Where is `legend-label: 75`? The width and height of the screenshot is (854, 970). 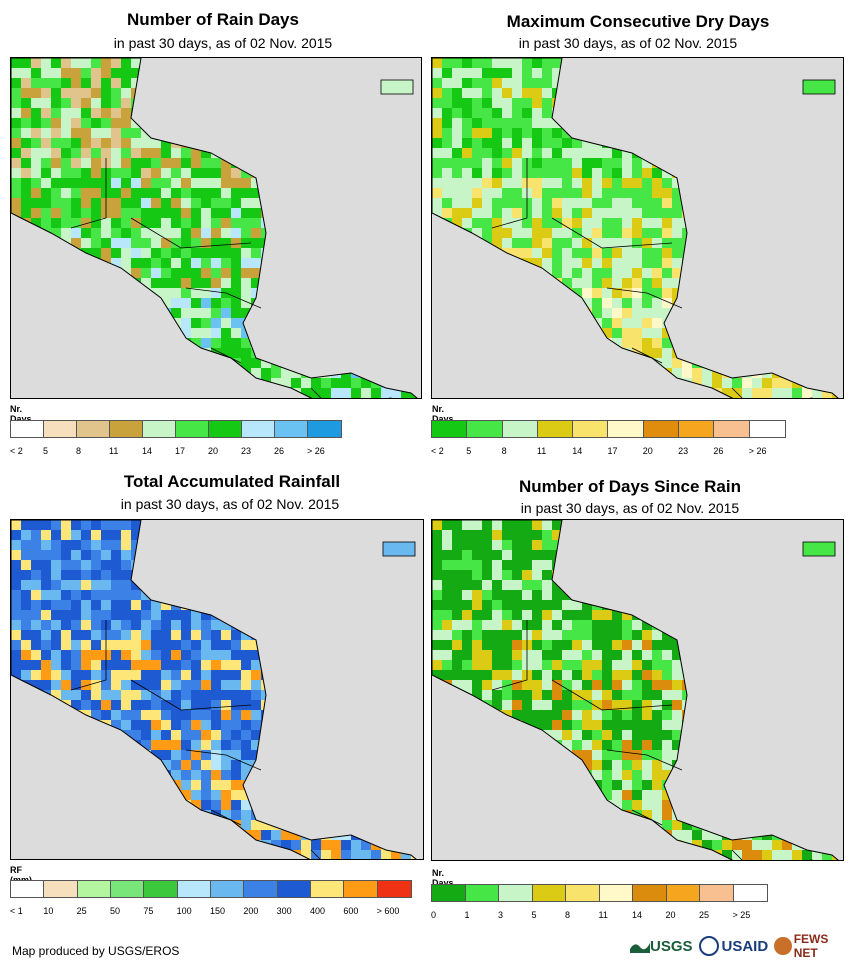
legend-label: 75 is located at coordinates (148, 911).